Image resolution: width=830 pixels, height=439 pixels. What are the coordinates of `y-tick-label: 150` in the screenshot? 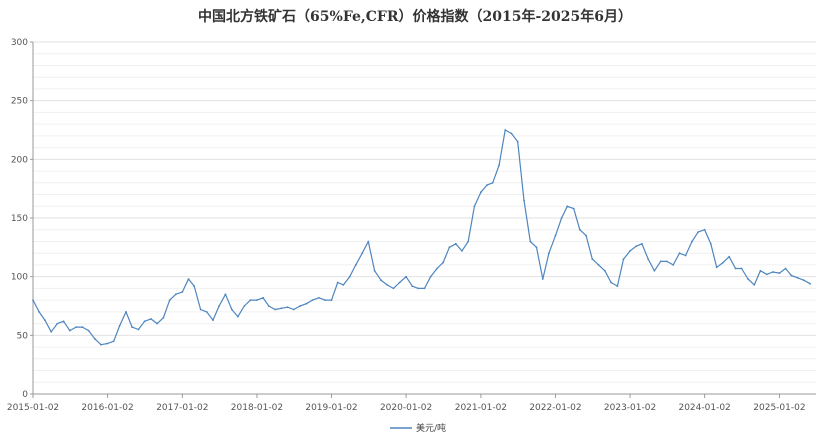 It's located at (19, 219).